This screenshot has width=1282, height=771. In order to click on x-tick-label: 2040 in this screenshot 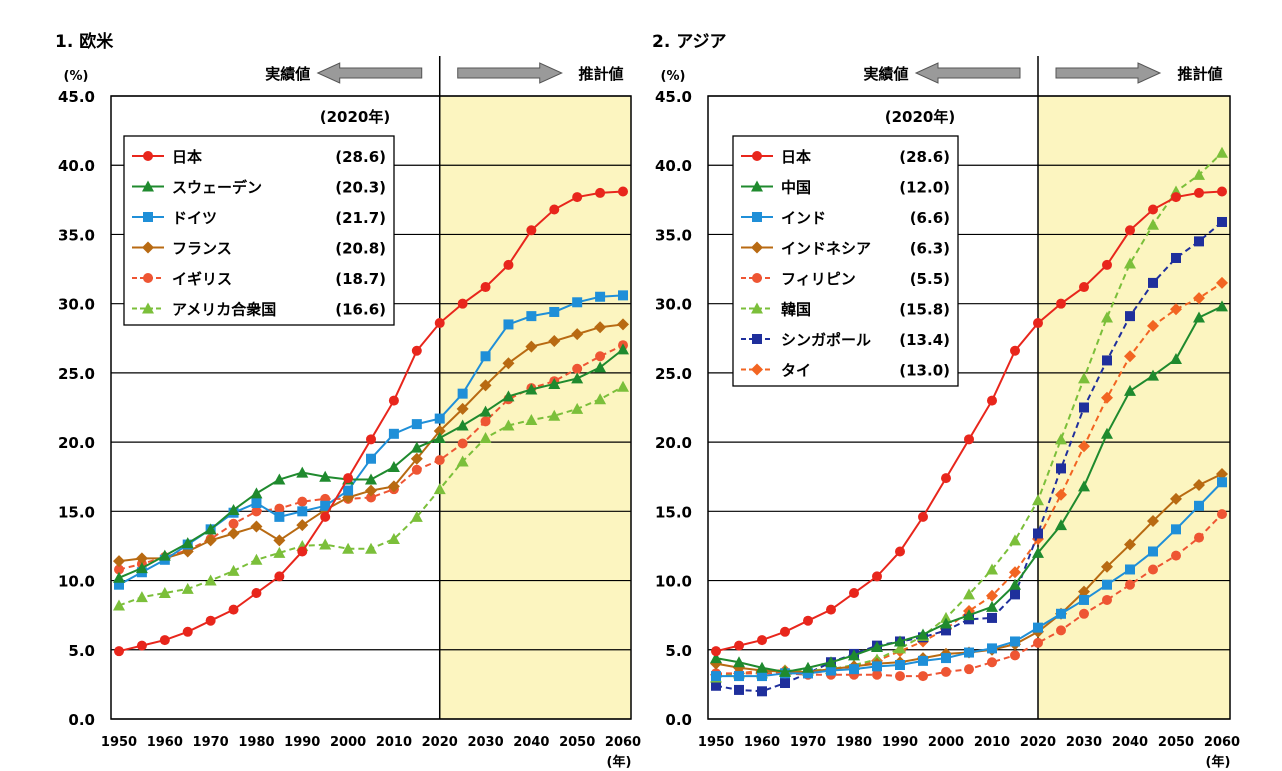, I will do `click(531, 742)`.